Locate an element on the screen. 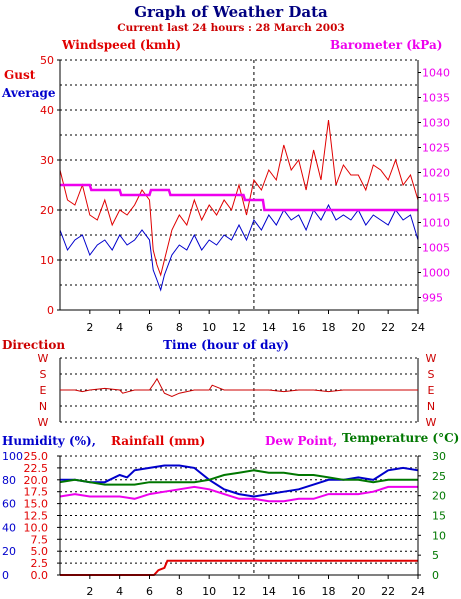  barometer-y-tick-label: 1000 is located at coordinates (436, 273).